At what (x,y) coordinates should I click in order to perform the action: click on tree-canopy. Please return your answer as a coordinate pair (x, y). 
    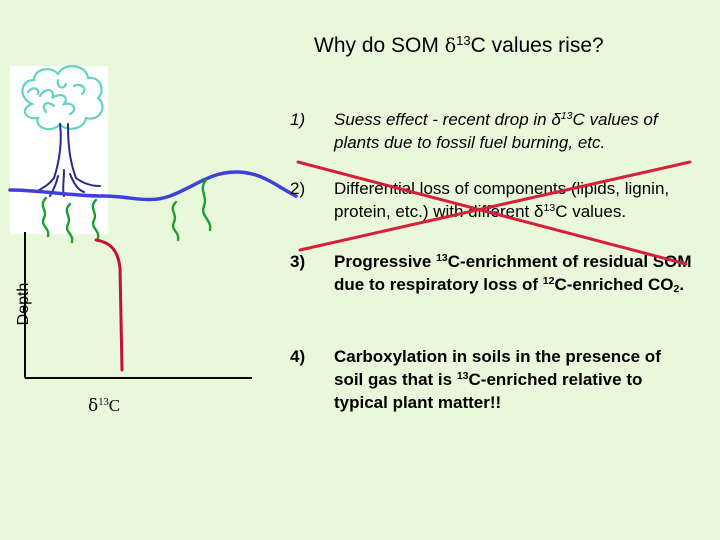
    Looking at the image, I should click on (62, 98).